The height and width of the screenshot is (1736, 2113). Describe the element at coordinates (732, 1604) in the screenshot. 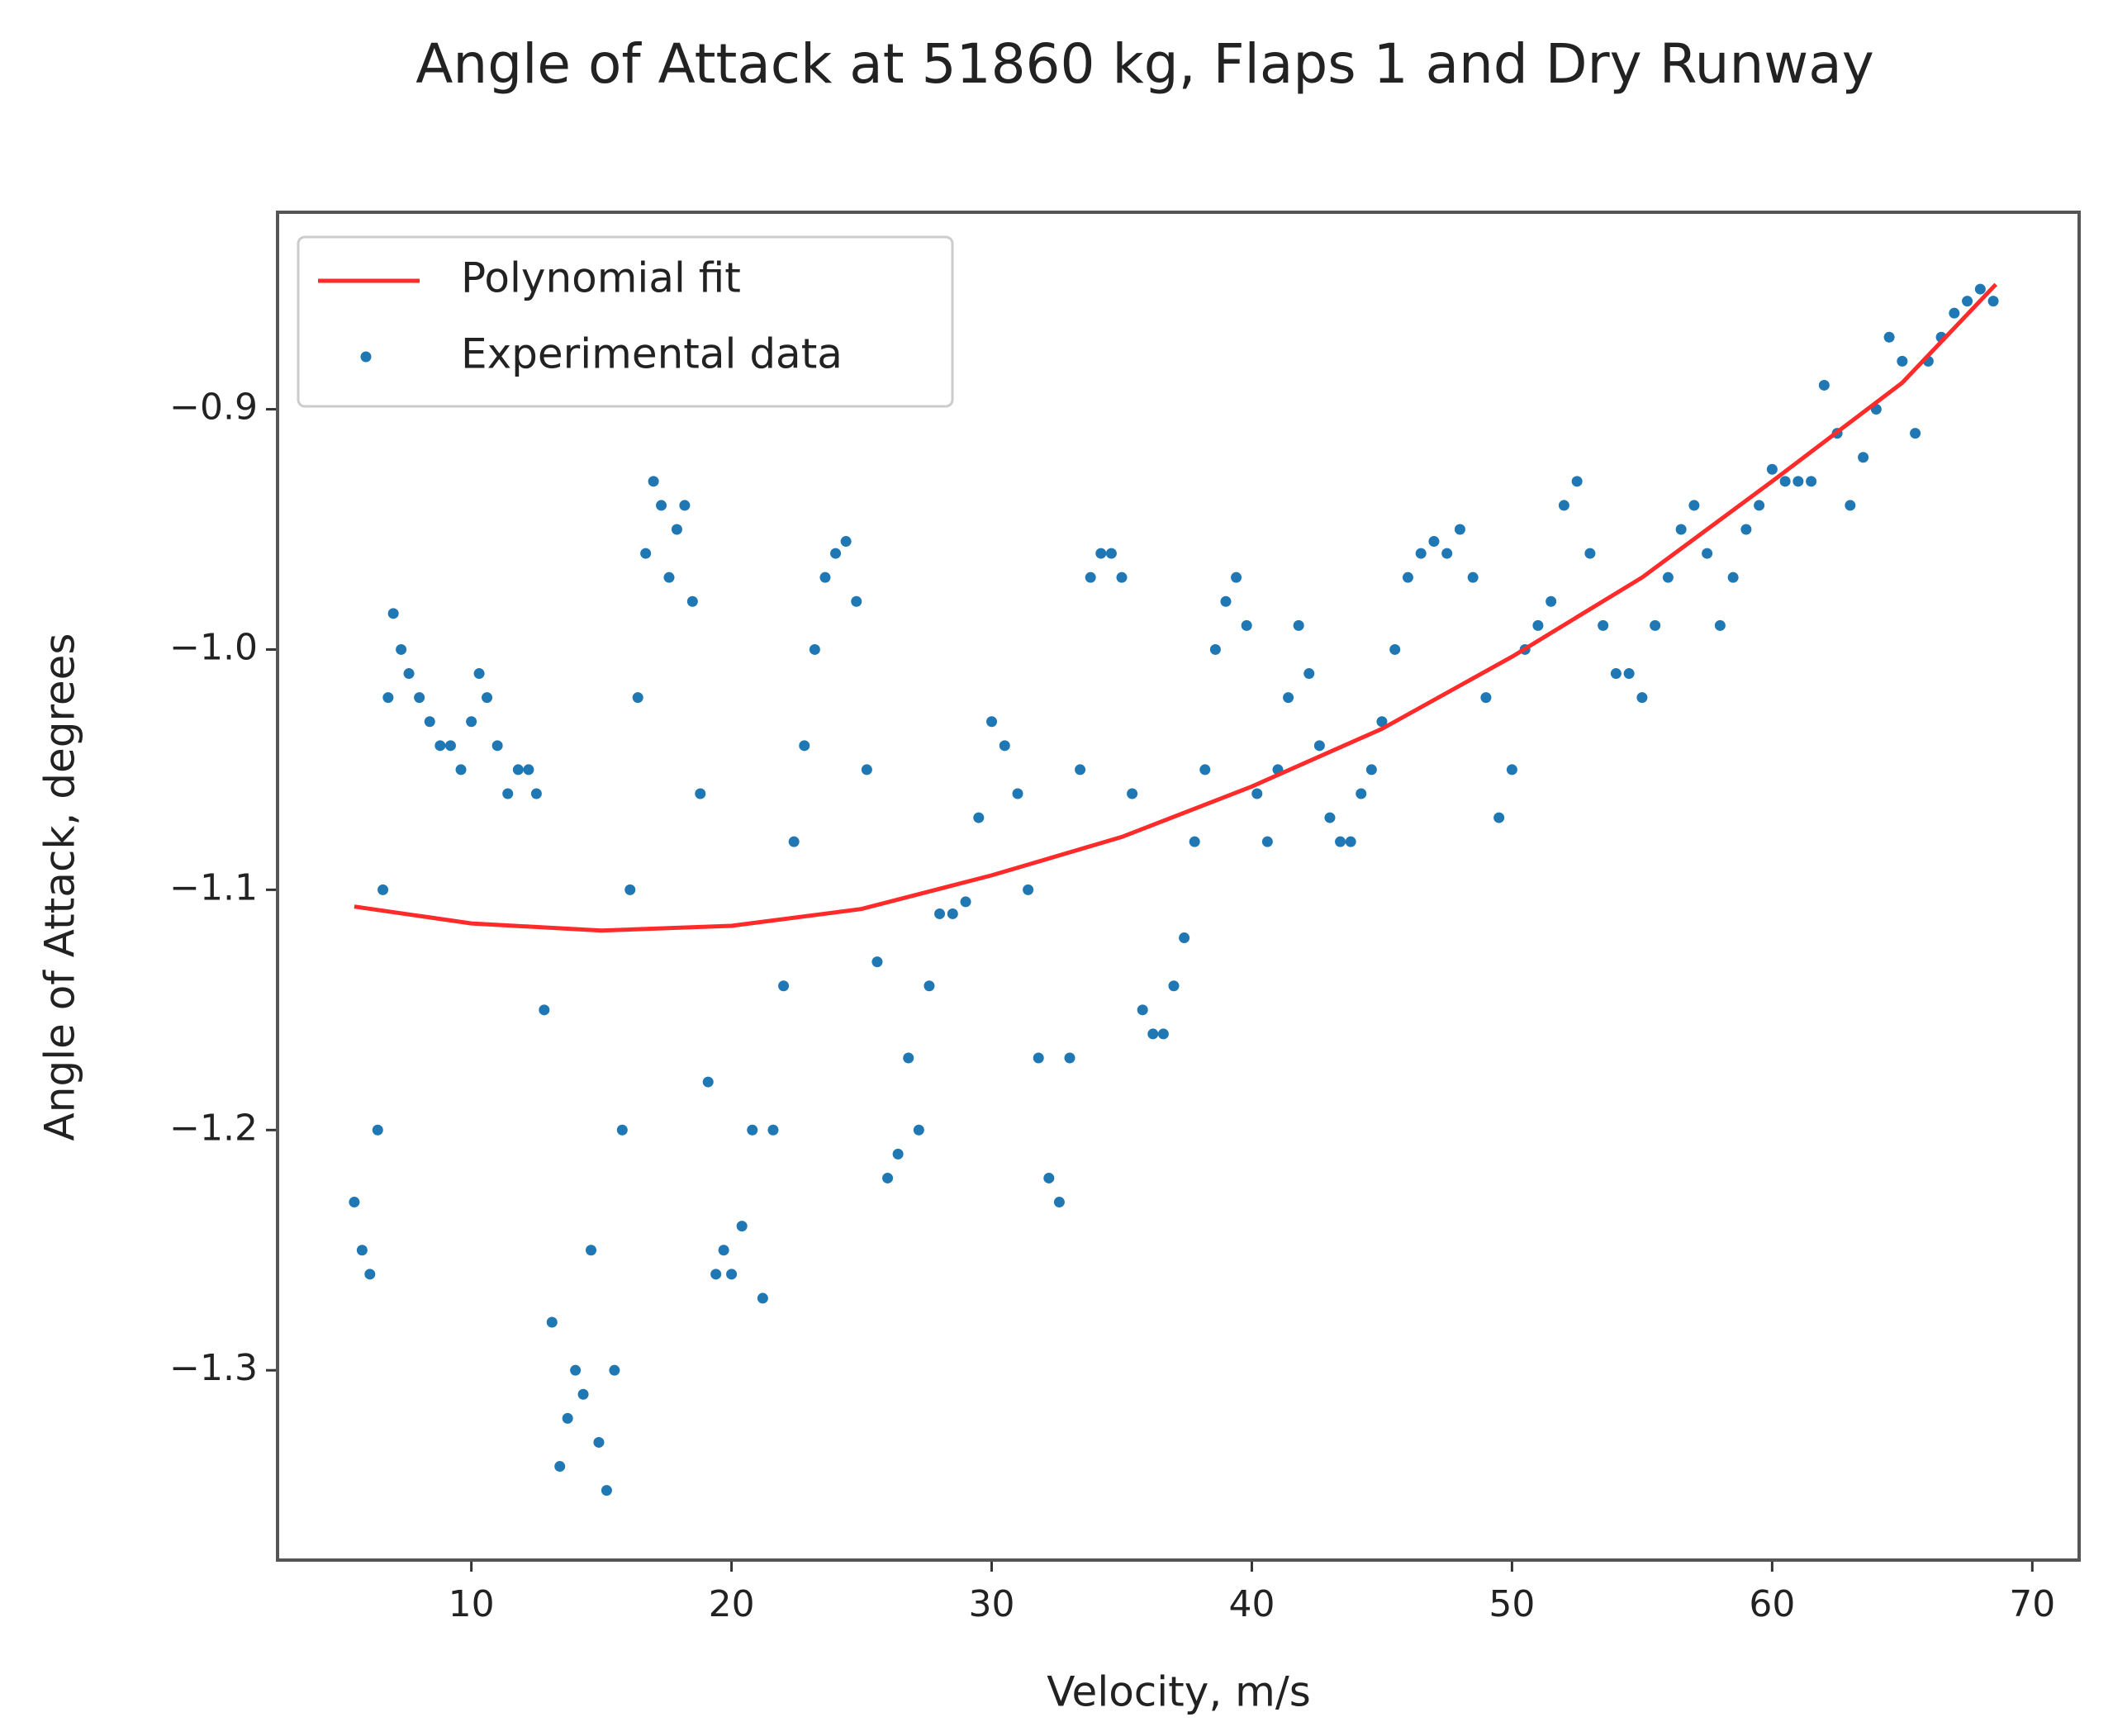

I see `x-tick-label: 20` at that location.